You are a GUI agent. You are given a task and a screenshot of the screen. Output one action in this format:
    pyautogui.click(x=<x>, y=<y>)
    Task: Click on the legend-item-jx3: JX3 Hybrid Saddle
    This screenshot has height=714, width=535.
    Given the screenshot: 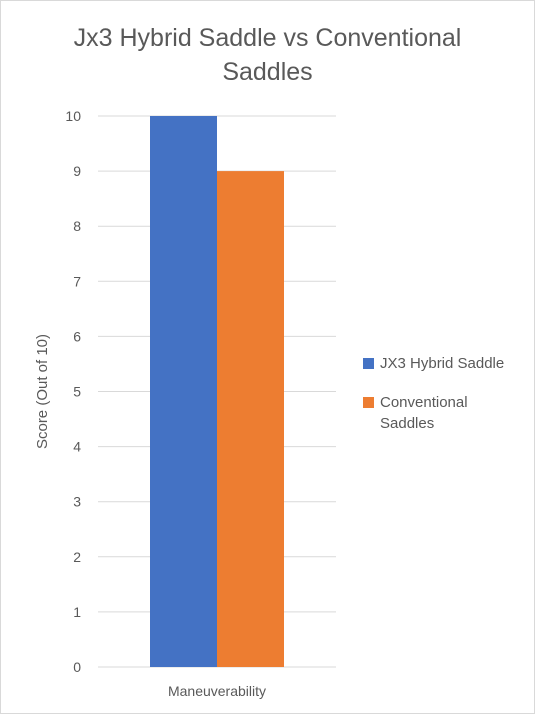 What is the action you would take?
    pyautogui.click(x=443, y=363)
    